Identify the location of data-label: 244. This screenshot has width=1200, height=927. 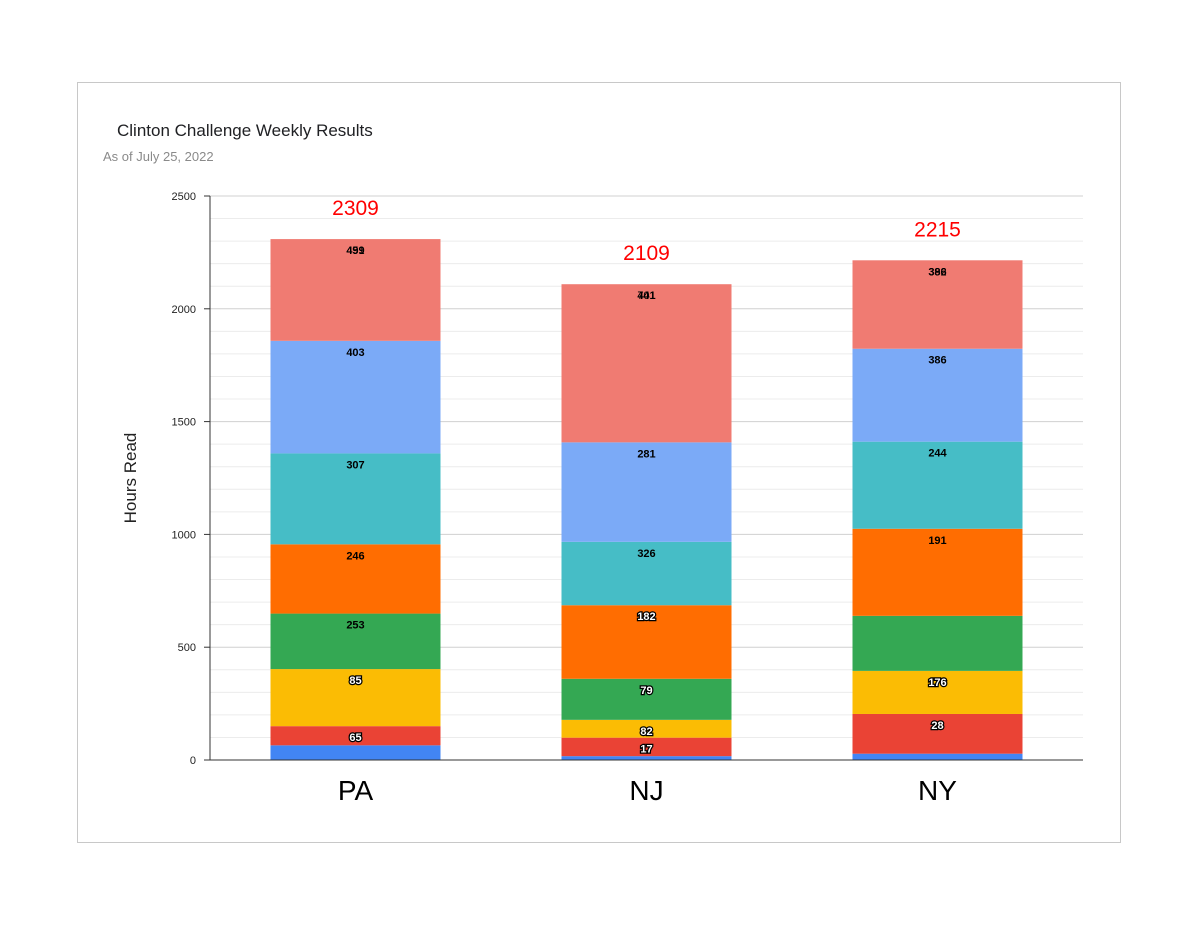
(937, 454).